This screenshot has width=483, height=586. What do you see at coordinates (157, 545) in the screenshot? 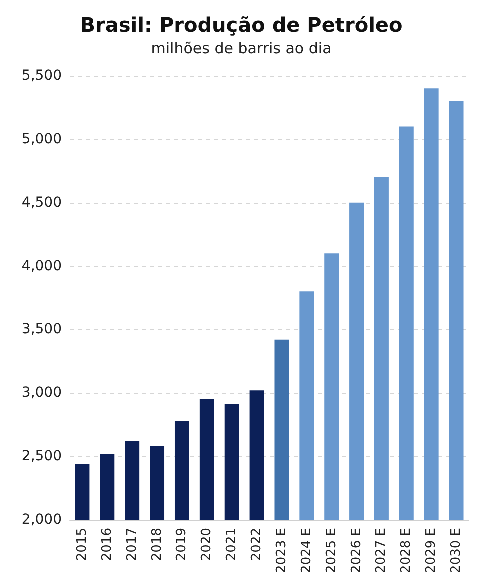
I see `x-tick-label: 2018` at bounding box center [157, 545].